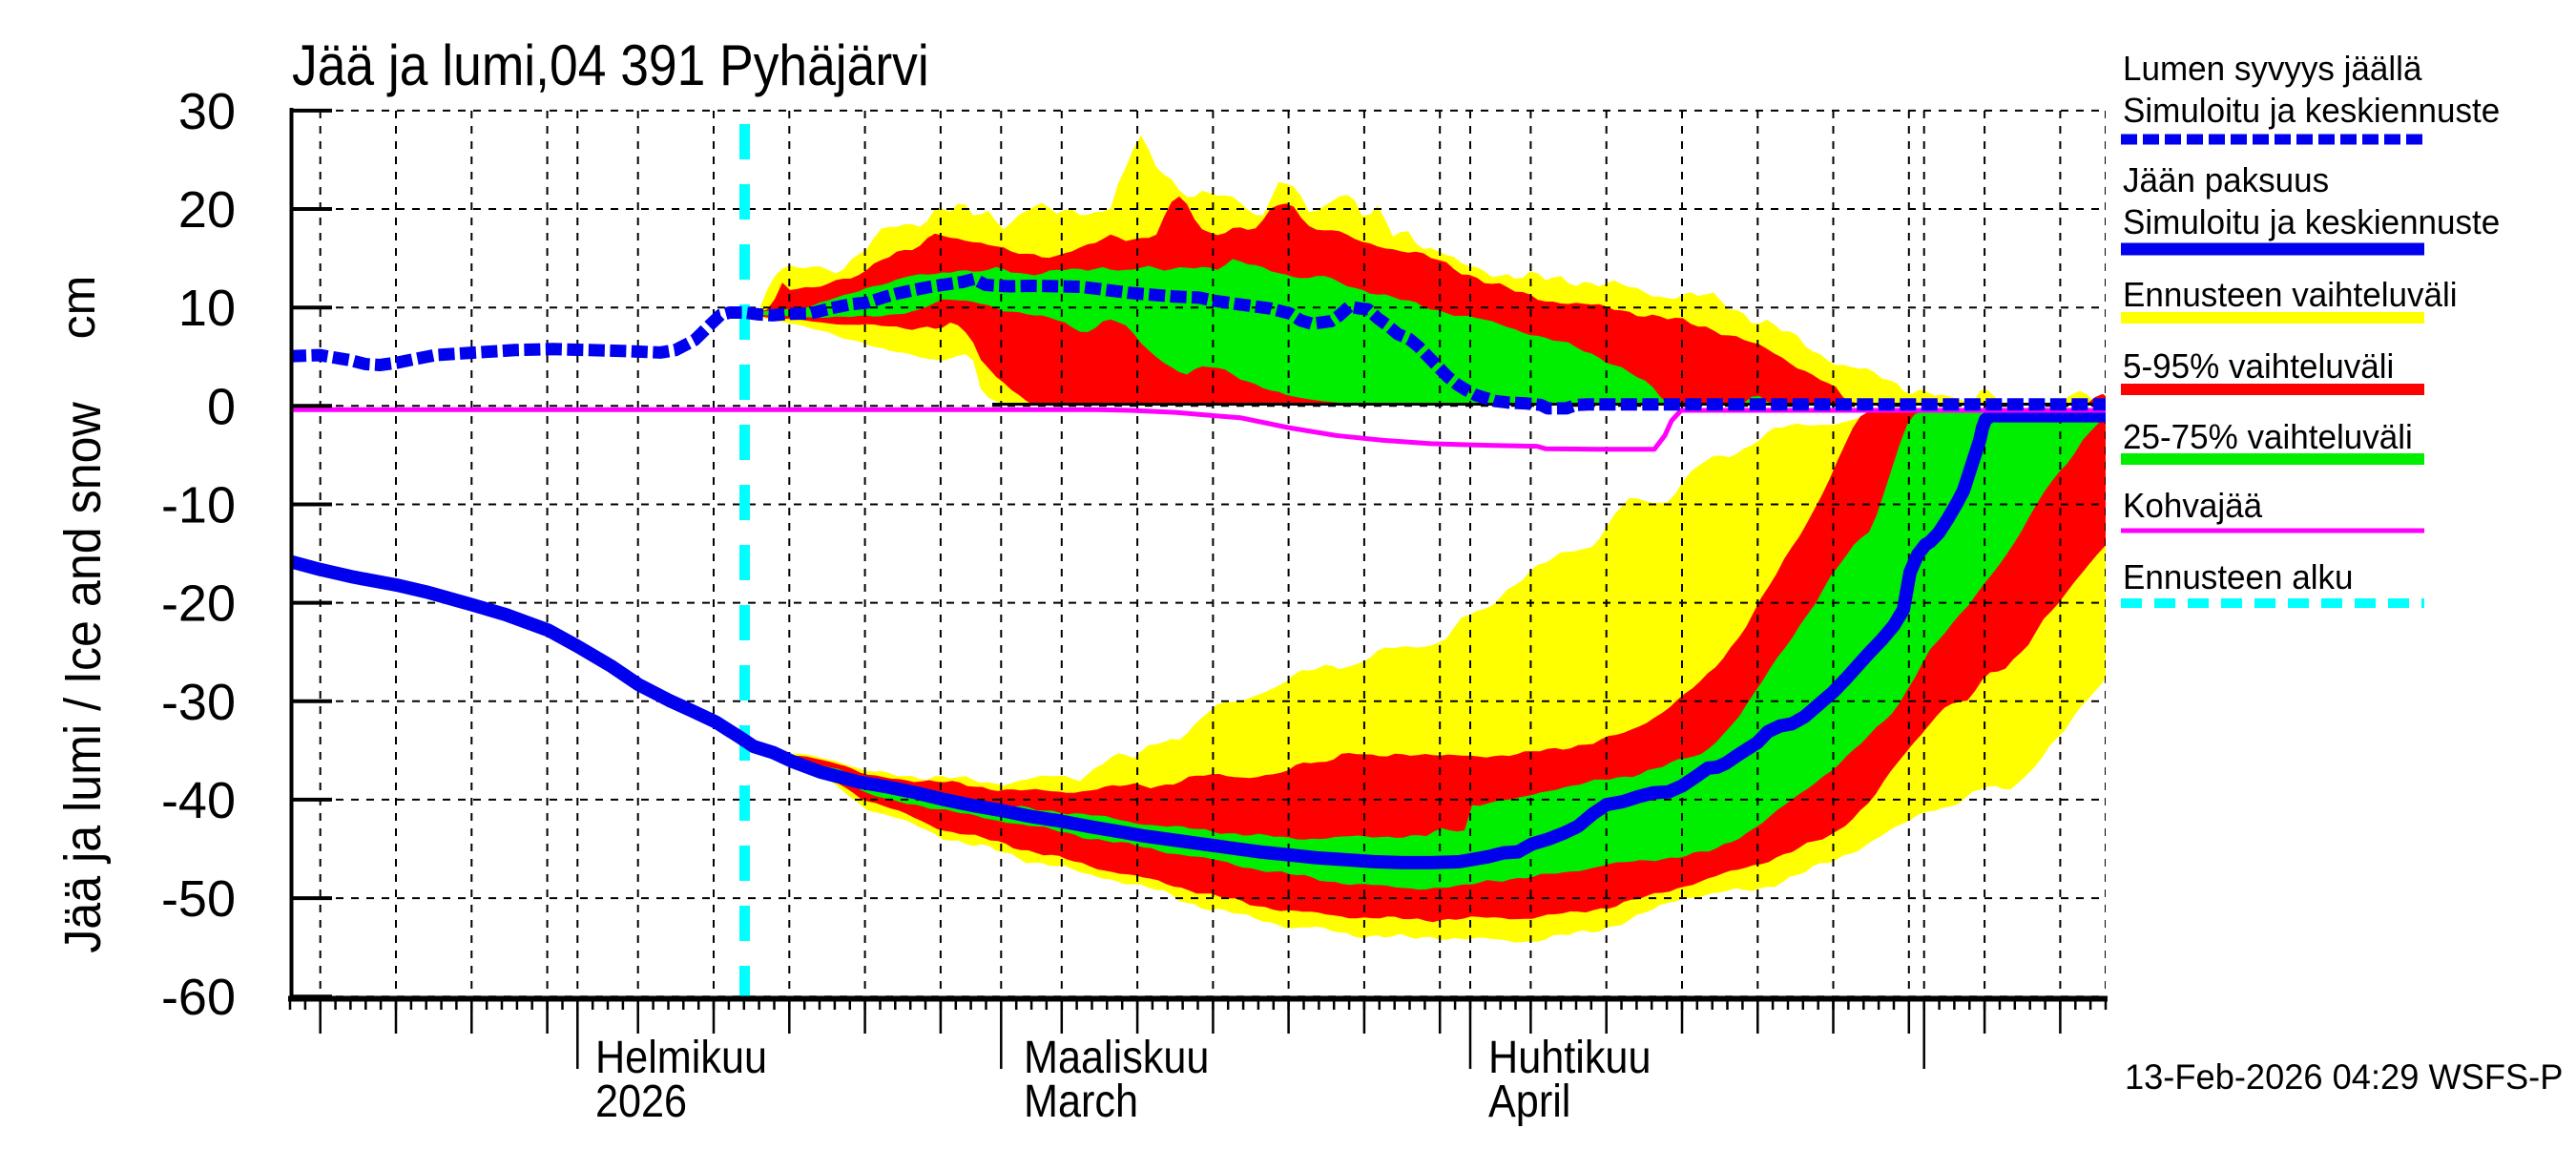 The height and width of the screenshot is (1150, 2576). What do you see at coordinates (83, 677) in the screenshot?
I see `svg-text: Jää ja lumi / Ice and snow` at bounding box center [83, 677].